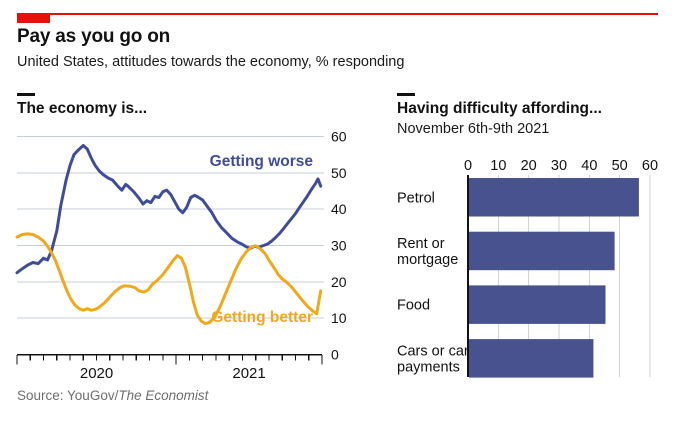 This screenshot has height=425, width=696. I want to click on bar-cars-or-car-payments, so click(531, 358).